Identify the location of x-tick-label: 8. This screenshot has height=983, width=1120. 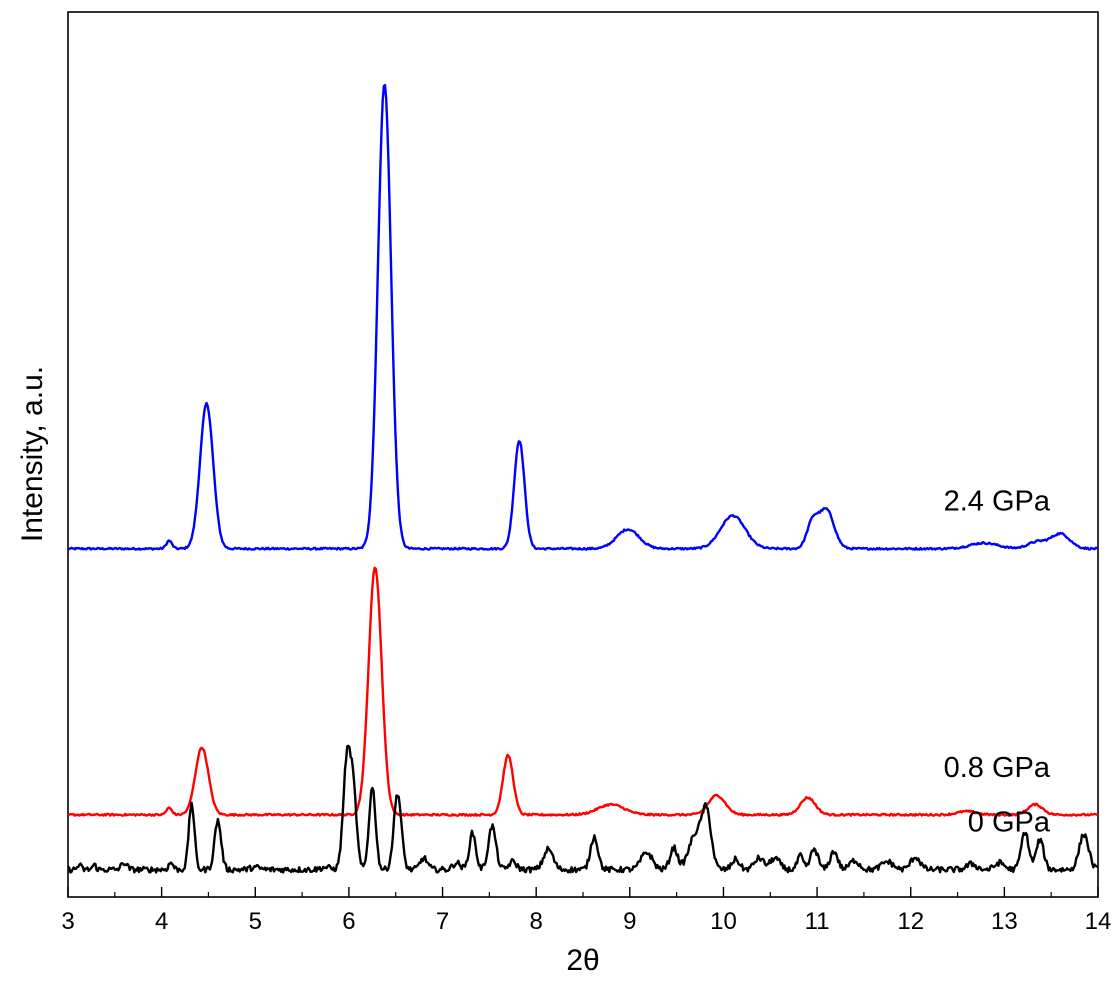
(536, 921).